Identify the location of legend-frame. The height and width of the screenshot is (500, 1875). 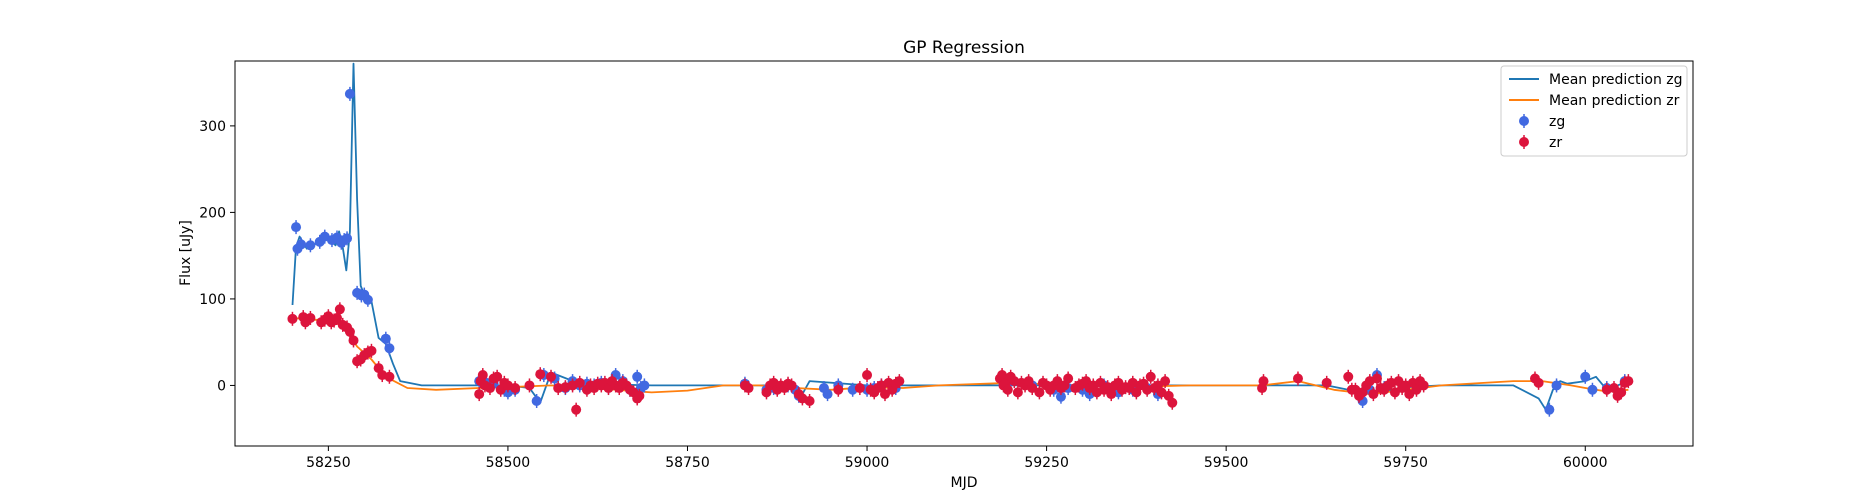
(1594, 111).